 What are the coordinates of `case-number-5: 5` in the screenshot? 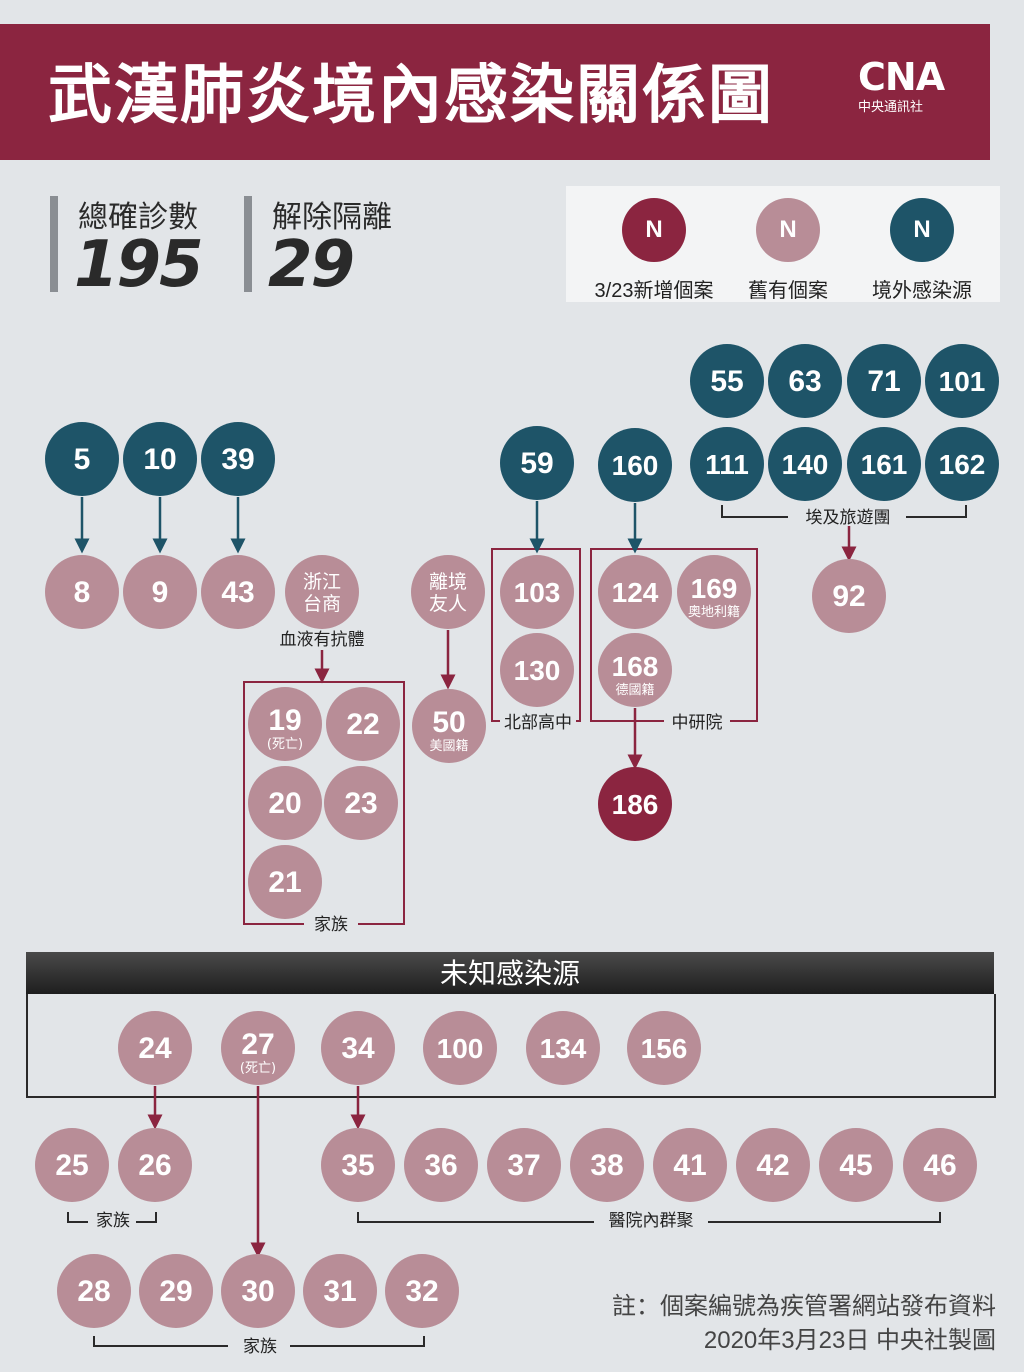 It's located at (82, 459).